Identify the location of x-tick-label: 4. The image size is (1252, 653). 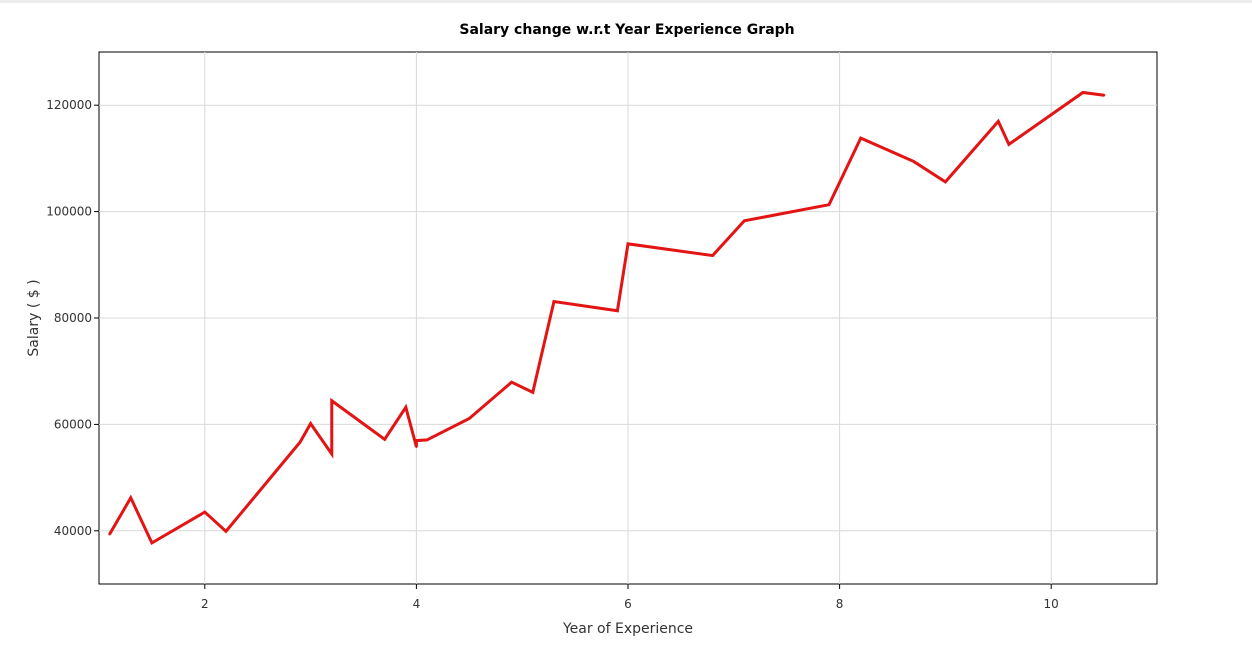
(417, 604).